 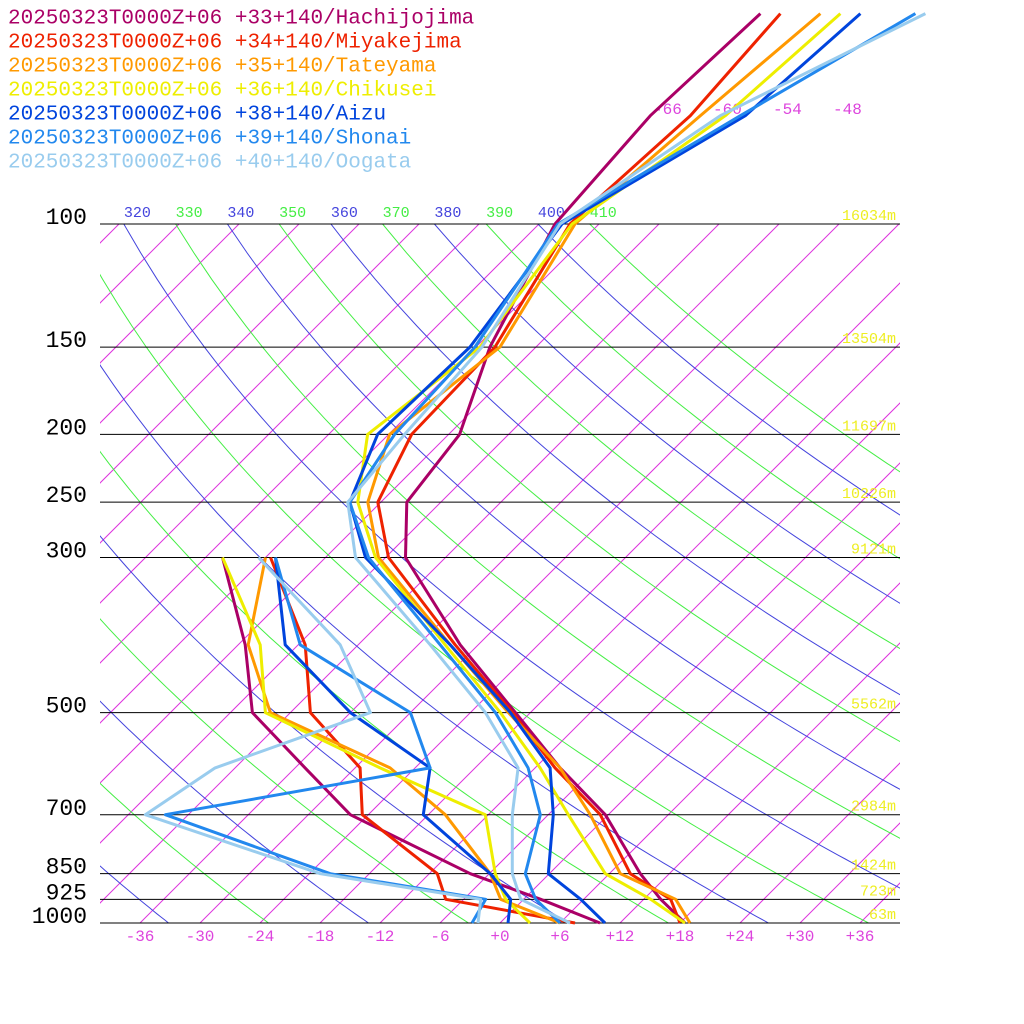 What do you see at coordinates (66, 496) in the screenshot?
I see `pressure-label: 250` at bounding box center [66, 496].